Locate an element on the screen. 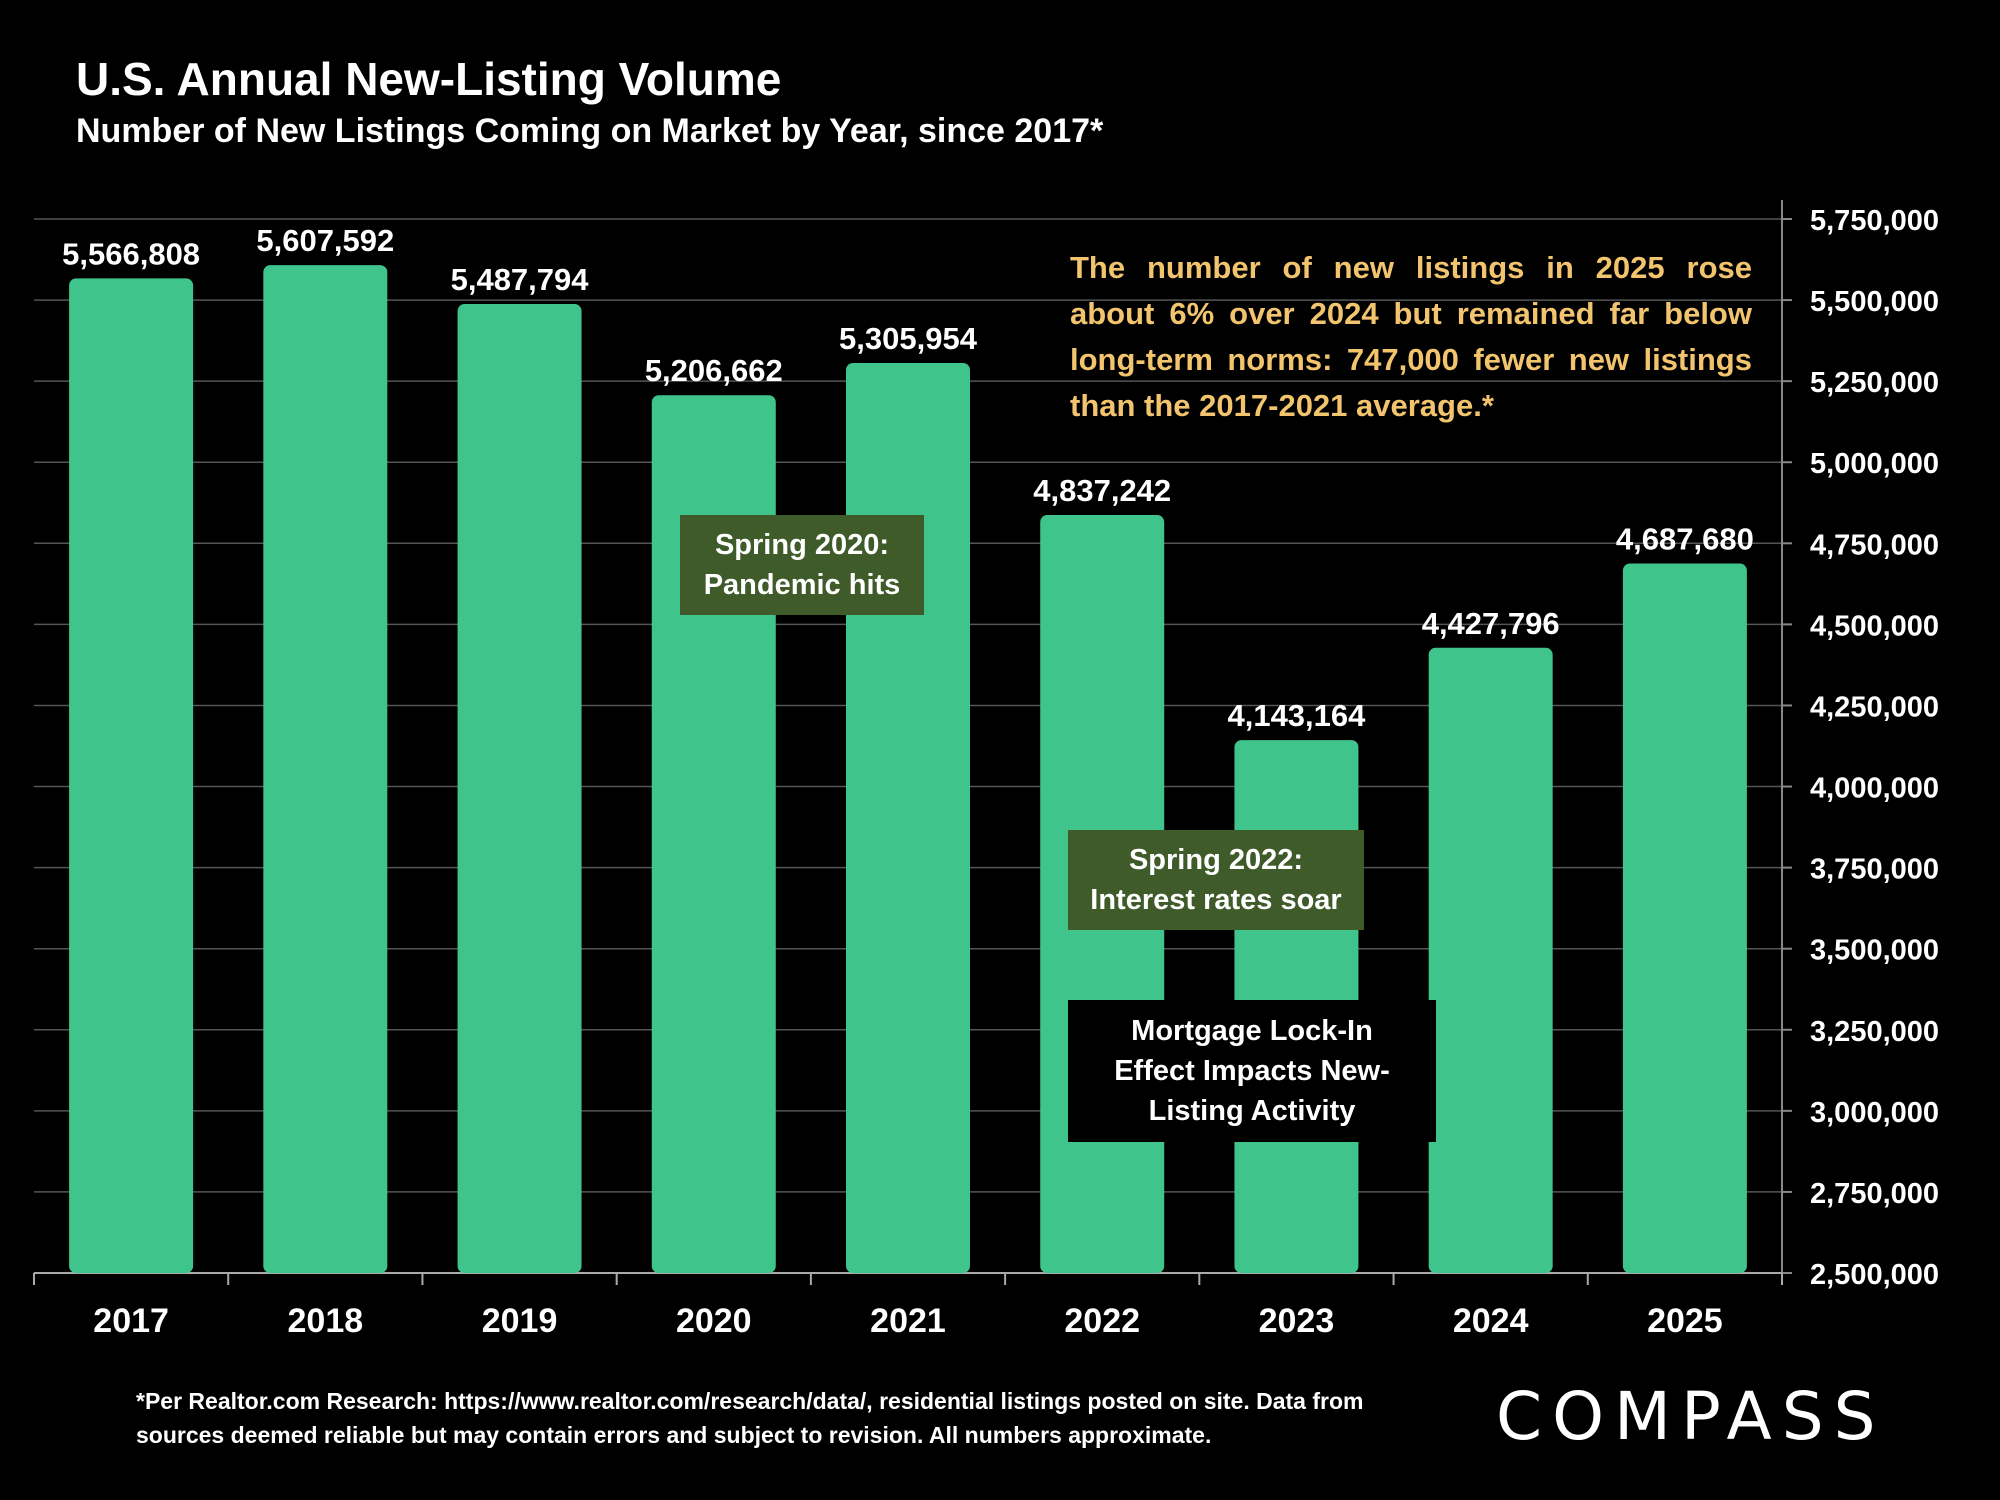 The height and width of the screenshot is (1500, 2000). y-tick-label: 3,500,000 is located at coordinates (1874, 951).